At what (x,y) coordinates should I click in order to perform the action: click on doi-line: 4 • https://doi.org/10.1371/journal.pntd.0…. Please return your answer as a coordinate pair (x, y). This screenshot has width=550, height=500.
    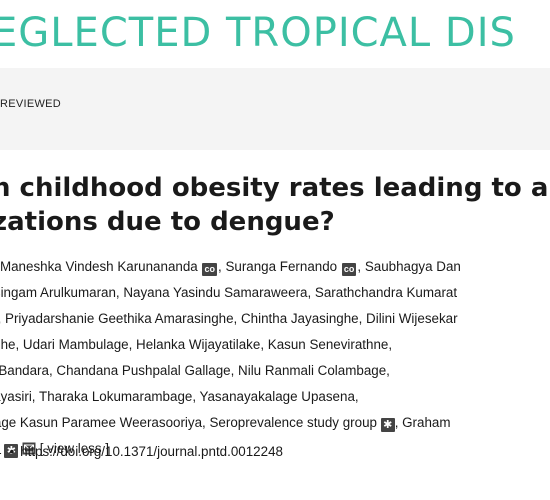
    Looking at the image, I should click on (141, 451).